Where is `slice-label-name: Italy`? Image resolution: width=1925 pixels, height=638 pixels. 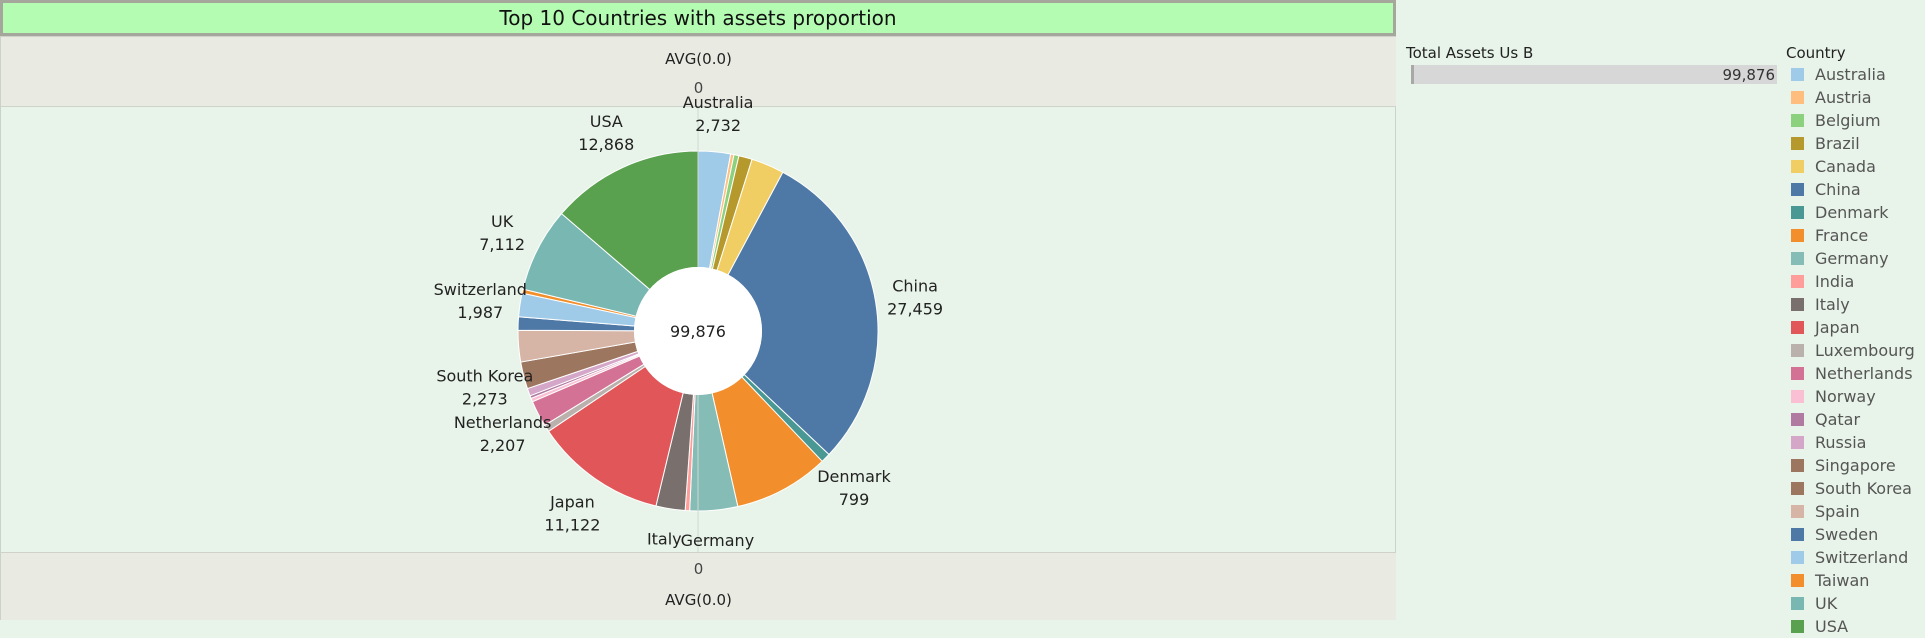
slice-label-name: Italy is located at coordinates (664, 538).